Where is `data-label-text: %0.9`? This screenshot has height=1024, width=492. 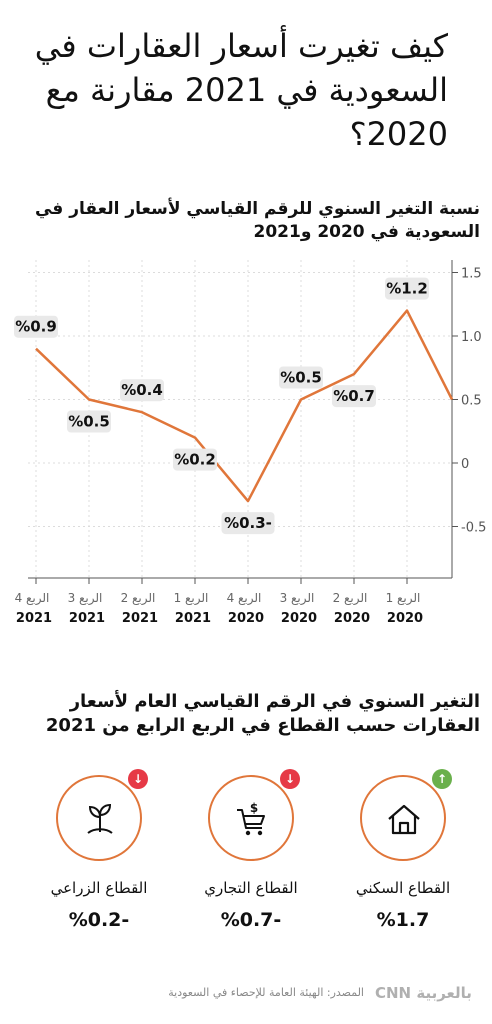
data-label-text: %0.9 is located at coordinates (36, 327).